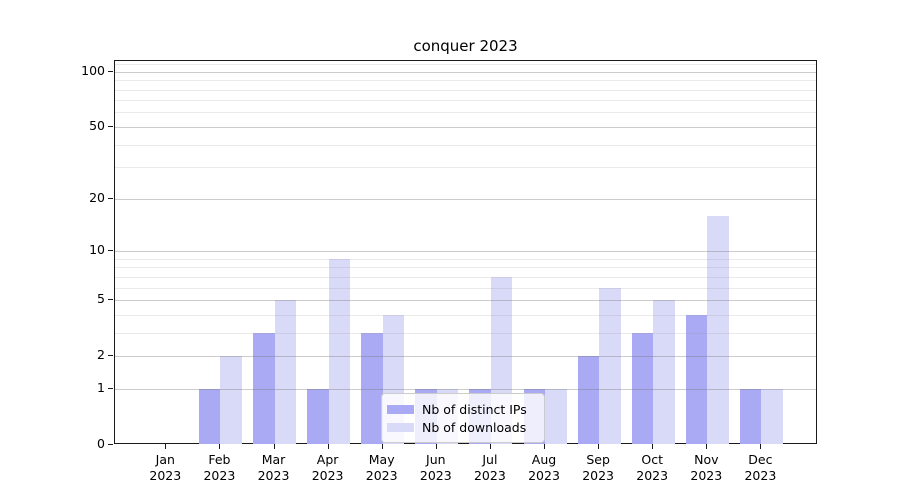  What do you see at coordinates (400, 409) in the screenshot?
I see `legend-swatch-ips` at bounding box center [400, 409].